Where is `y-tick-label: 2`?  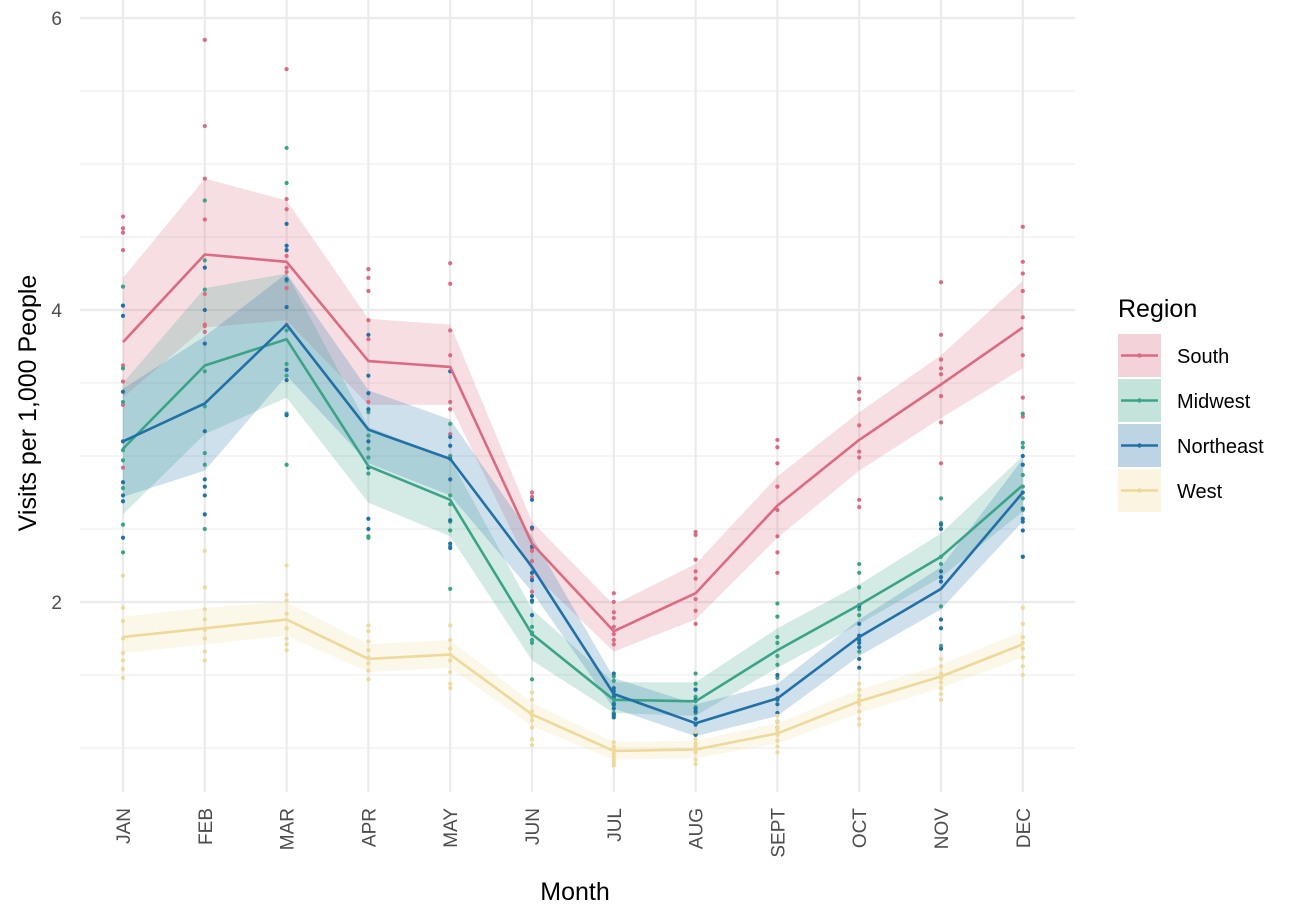
y-tick-label: 2 is located at coordinates (56, 603).